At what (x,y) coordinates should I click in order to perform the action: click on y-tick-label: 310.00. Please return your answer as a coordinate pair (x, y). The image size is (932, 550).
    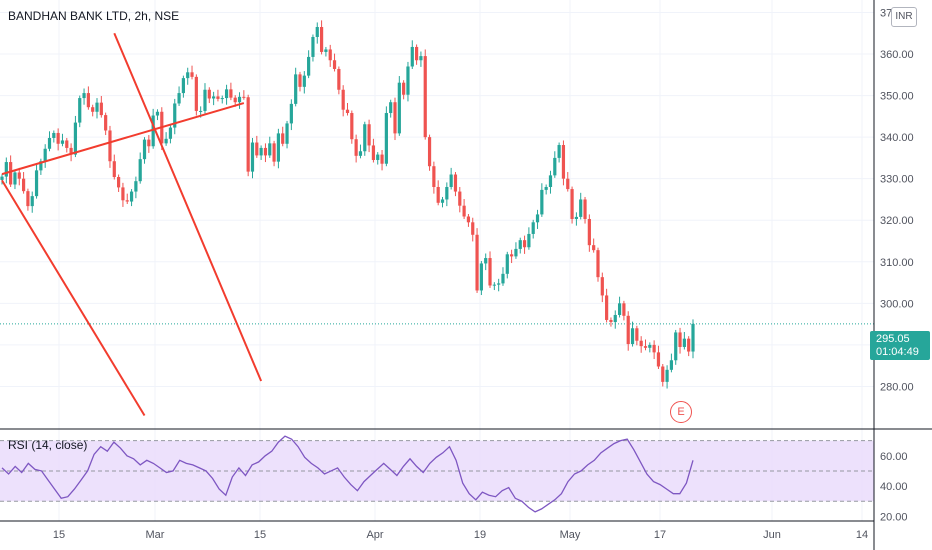
    Looking at the image, I should click on (897, 263).